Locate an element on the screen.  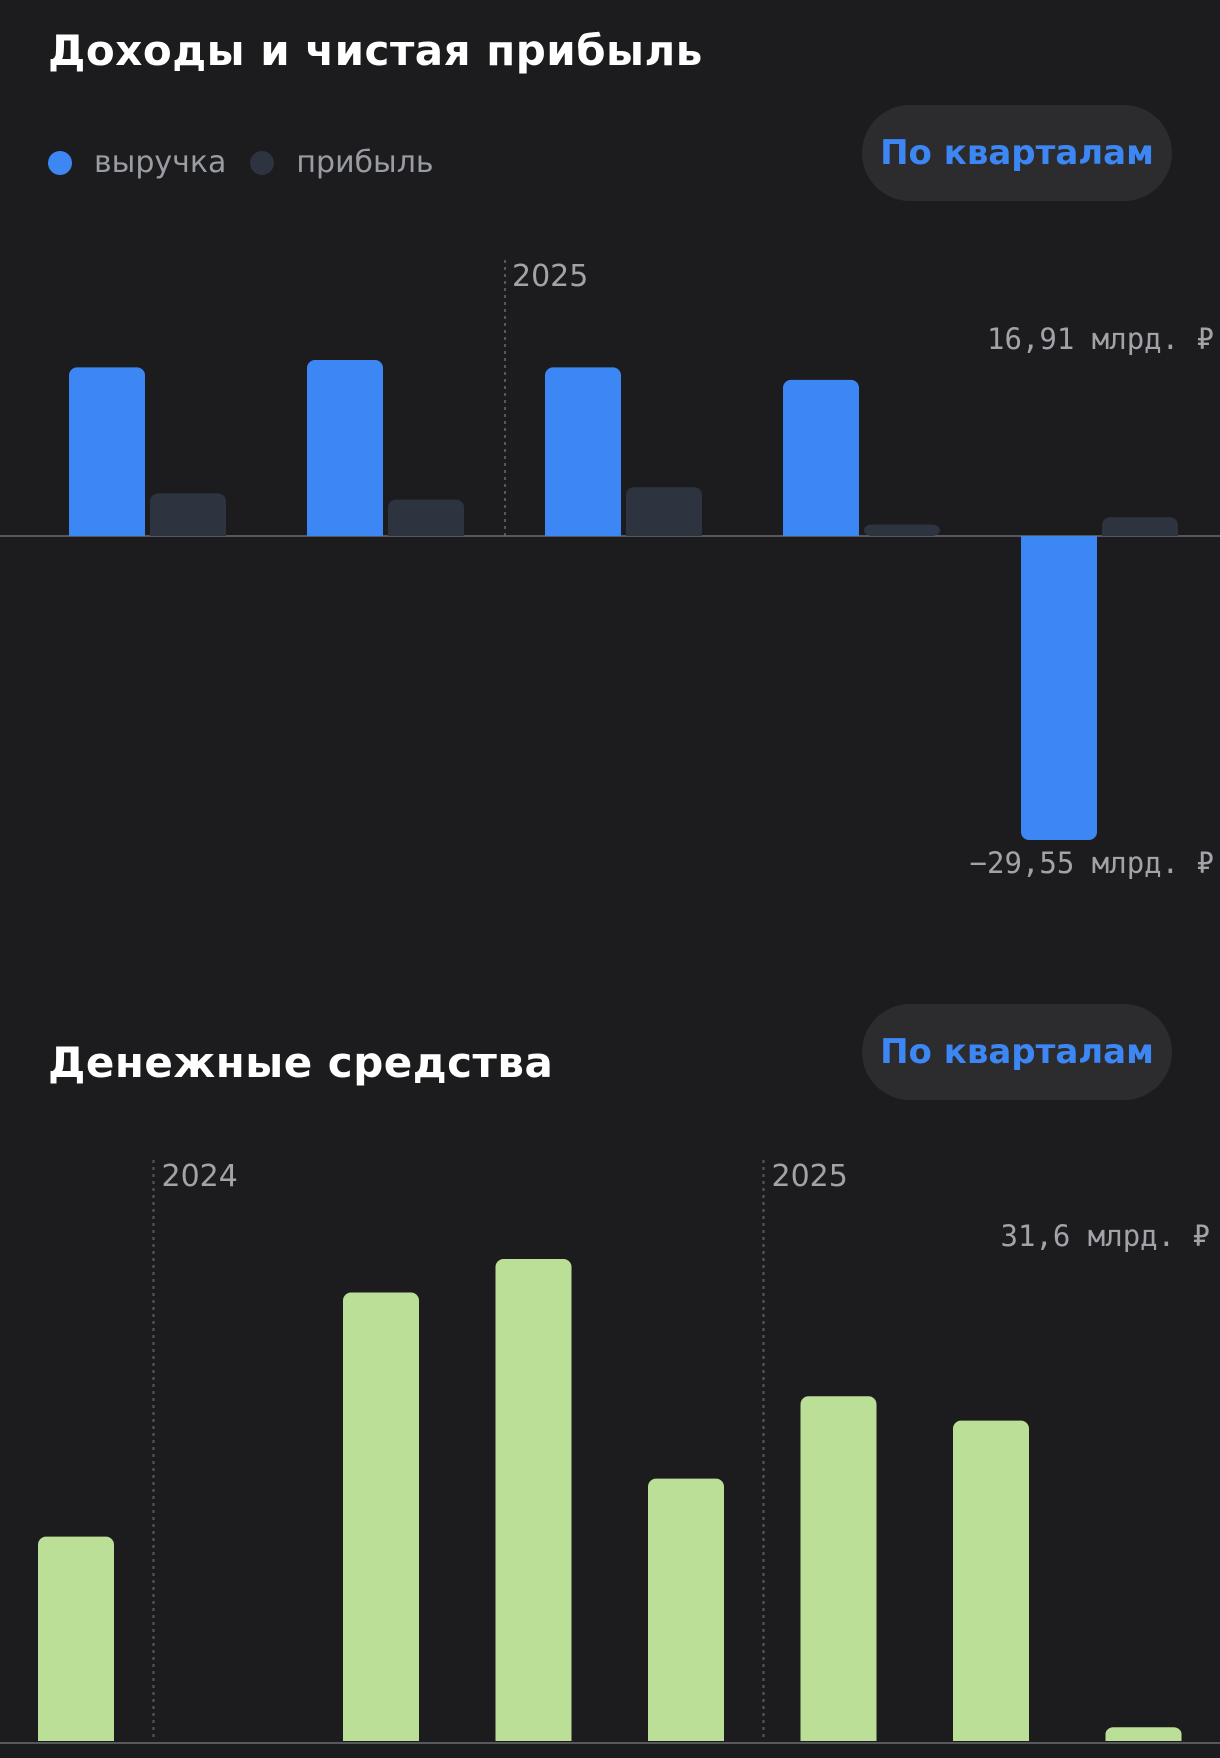
income-period-toggle-button: По кварталам is located at coordinates (1017, 153).